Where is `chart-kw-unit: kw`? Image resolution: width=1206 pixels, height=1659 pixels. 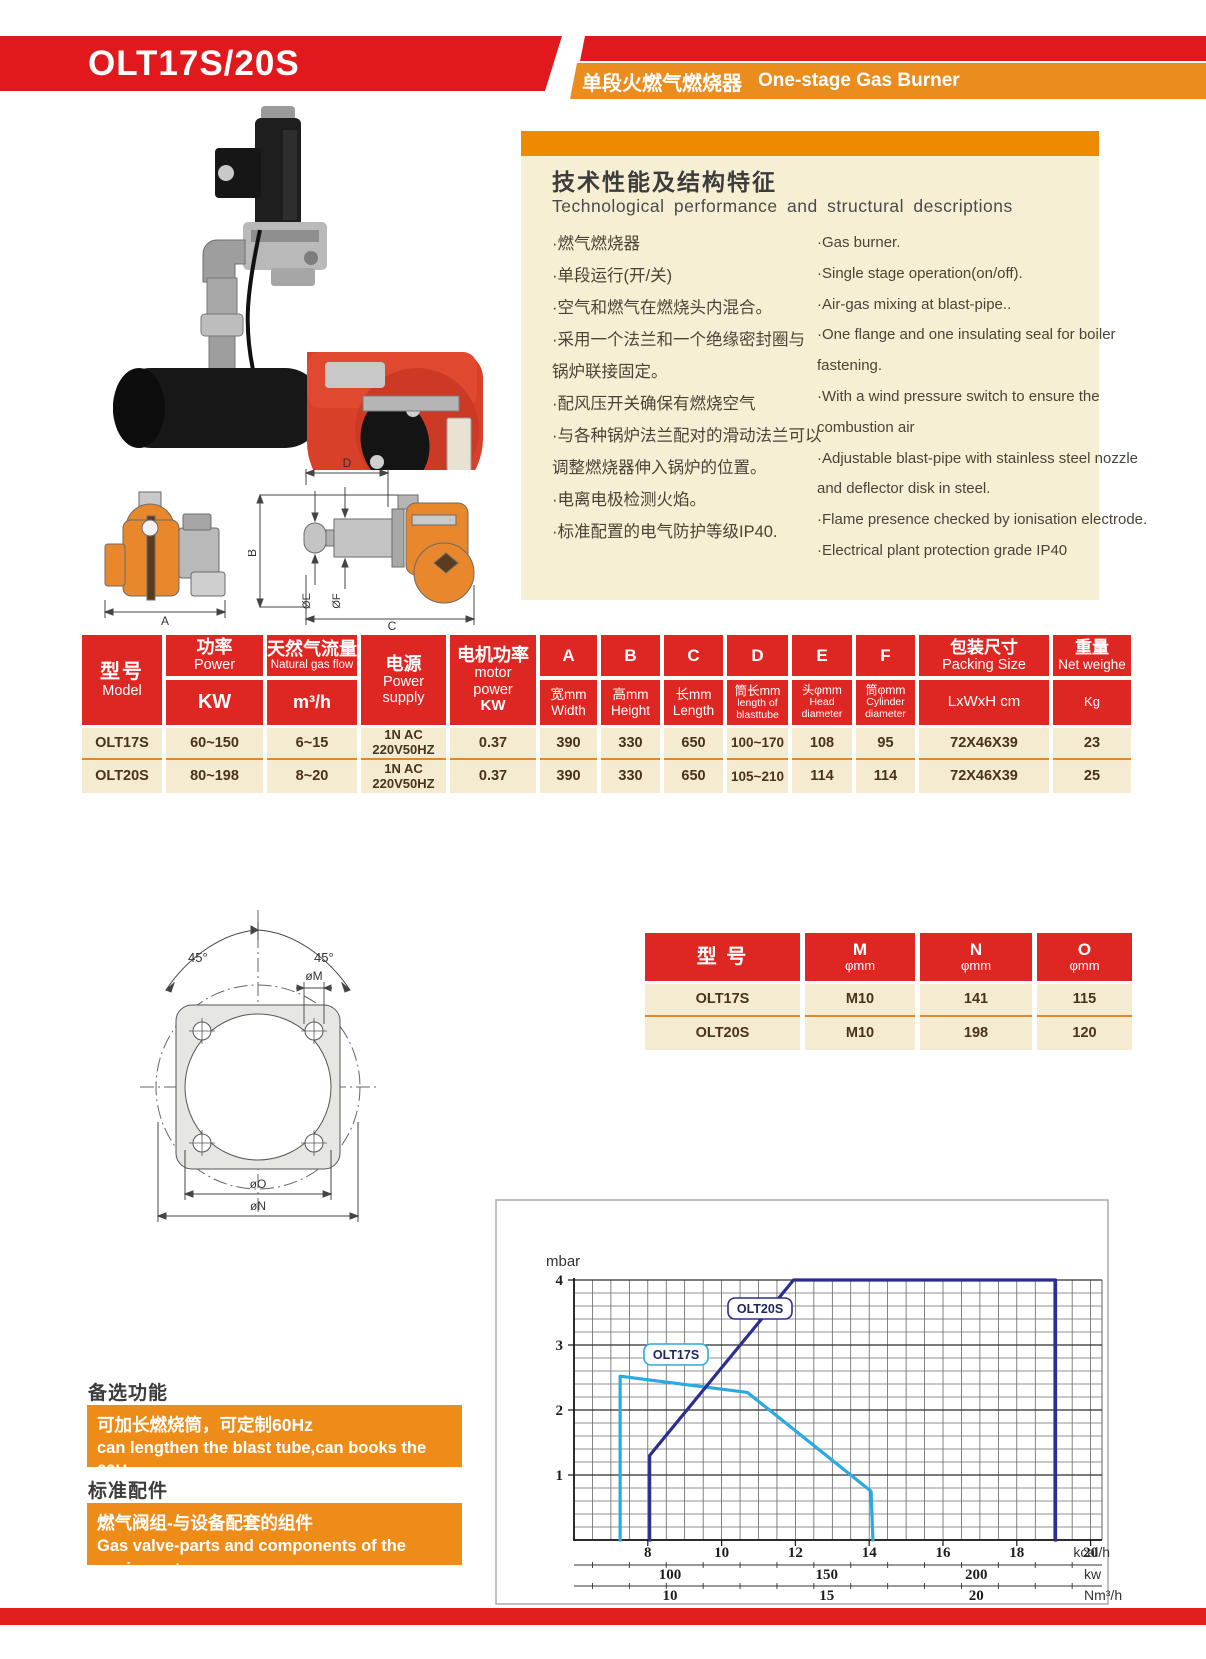 chart-kw-unit: kw is located at coordinates (1093, 1574).